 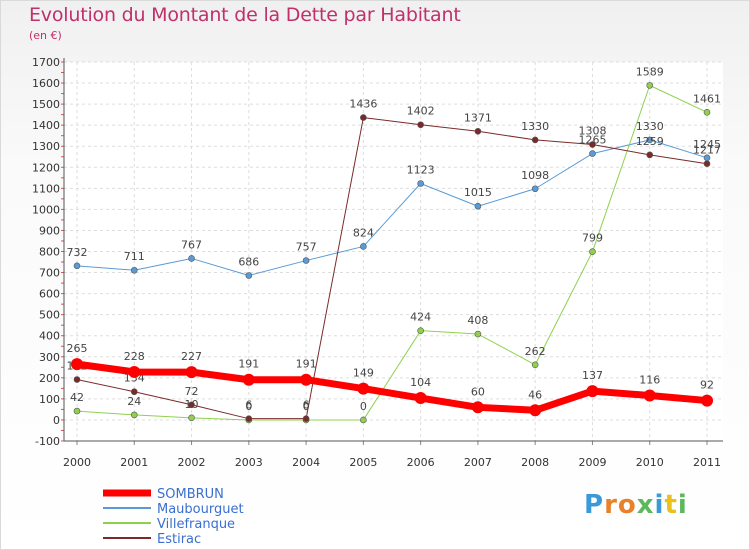 I want to click on data-label-sombrun: 227, so click(x=191, y=356).